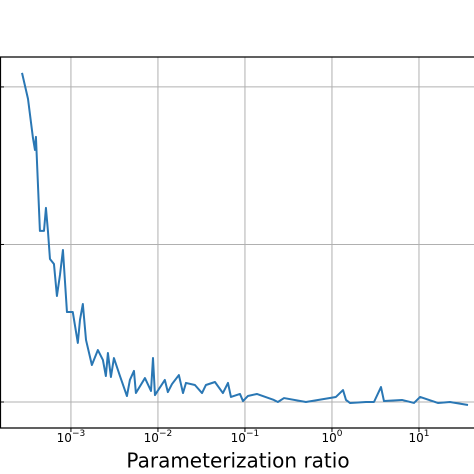 This screenshot has height=474, width=474. What do you see at coordinates (237, 461) in the screenshot?
I see `x-axis-label: Parameterization ratio` at bounding box center [237, 461].